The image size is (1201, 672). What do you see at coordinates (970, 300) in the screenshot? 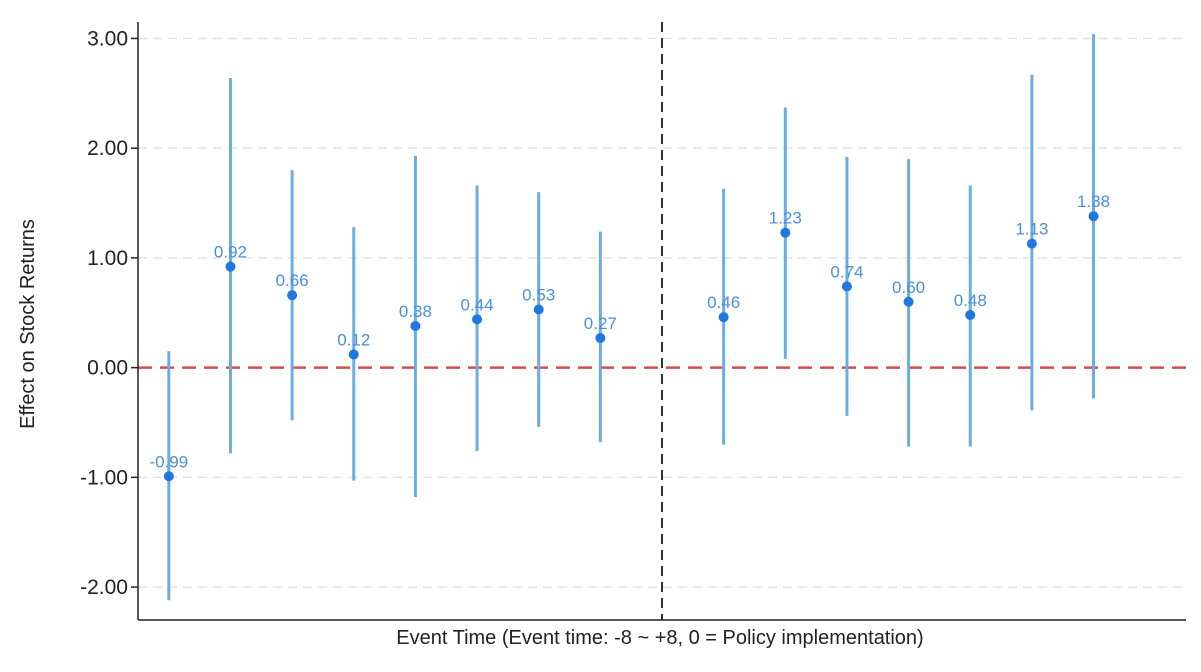
I see `data-label: 0.48` at bounding box center [970, 300].